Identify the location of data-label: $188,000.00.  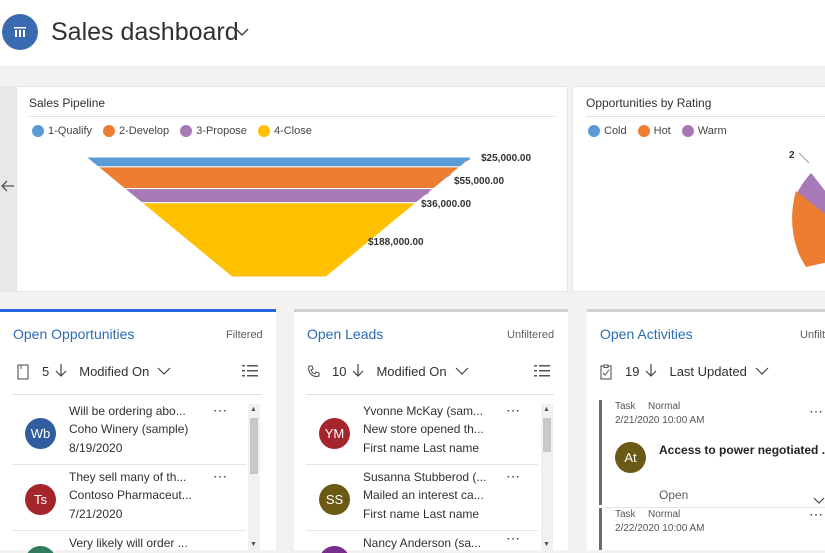
(396, 242).